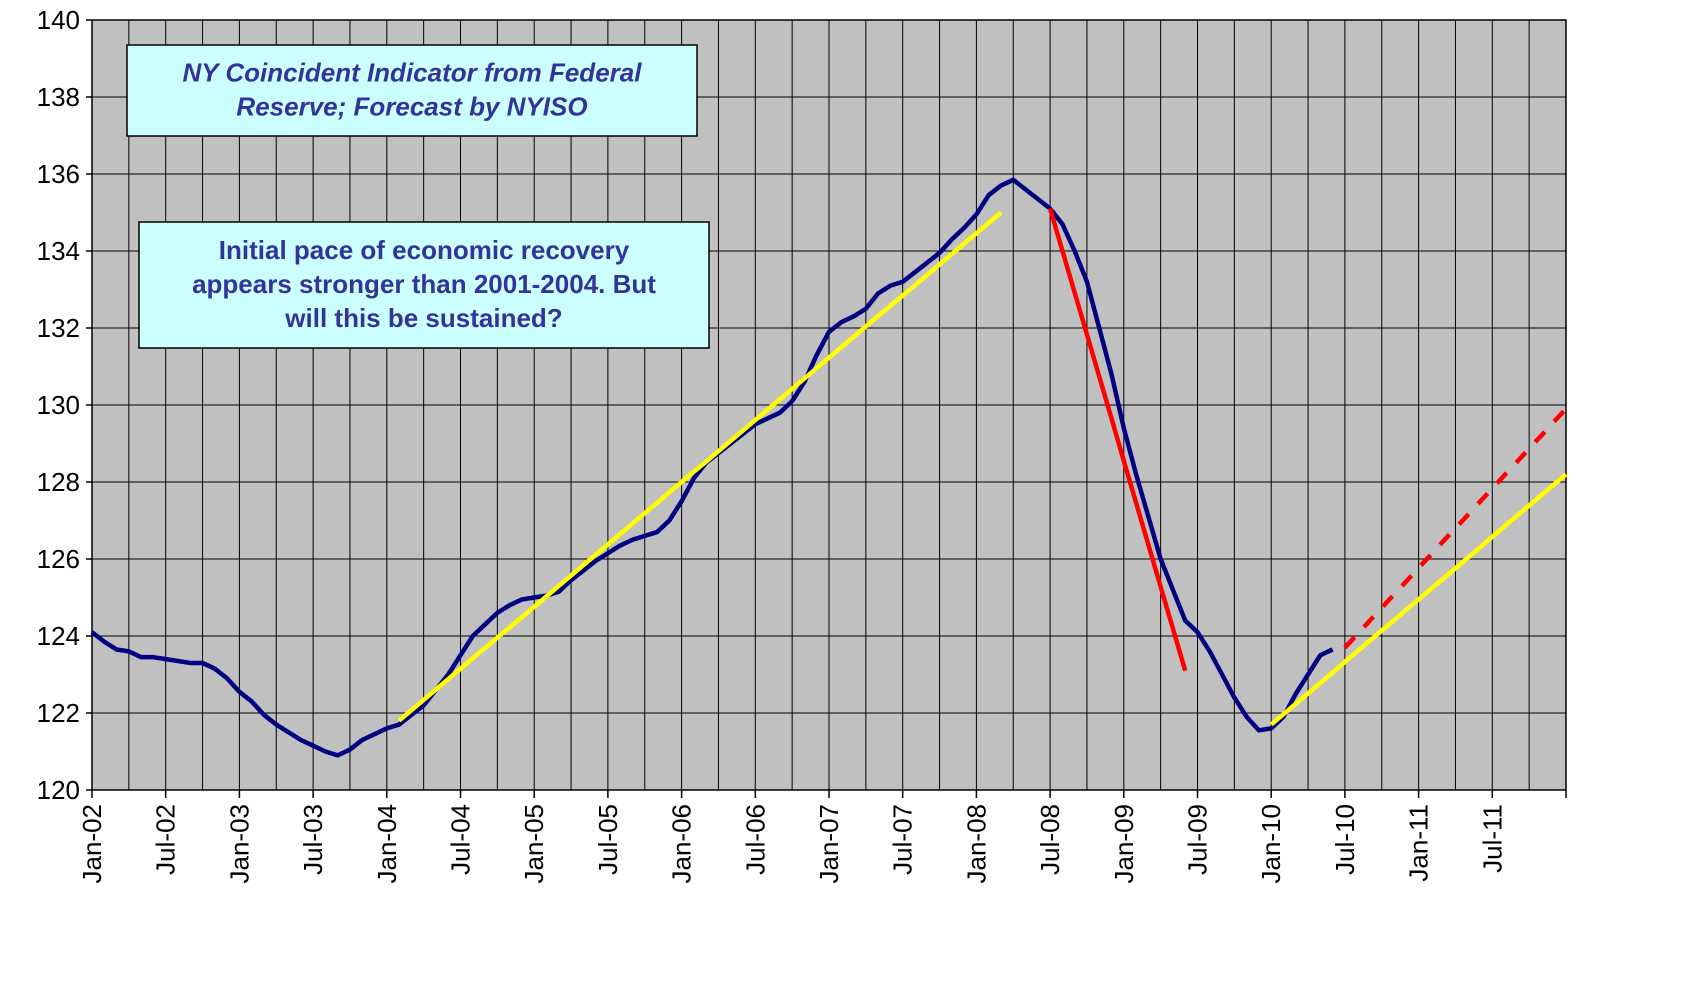  I want to click on annotation-text: appears stronger than 2001-2004. But, so click(424, 284).